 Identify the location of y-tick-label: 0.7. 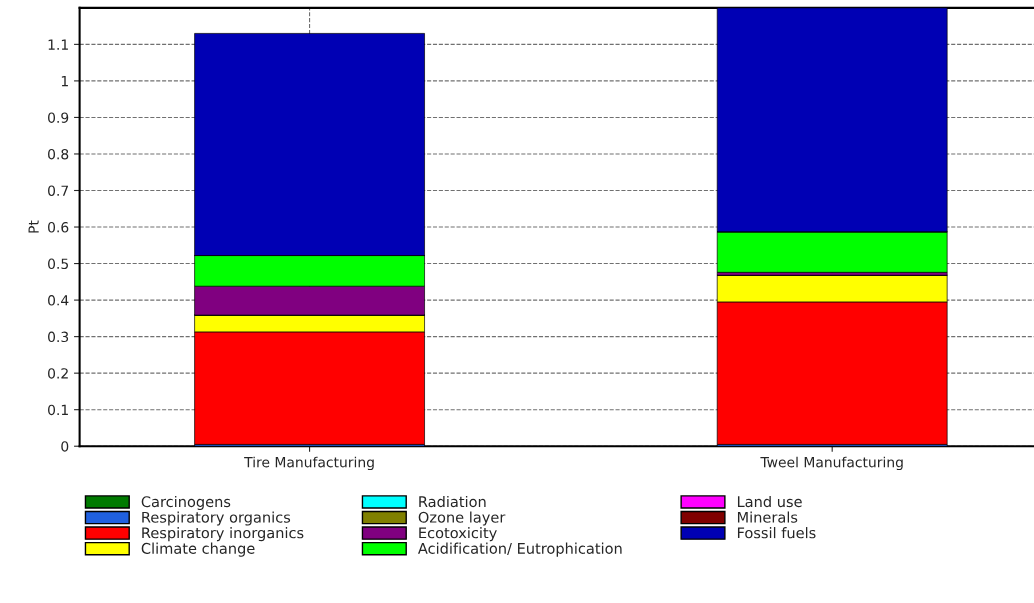
(58, 190).